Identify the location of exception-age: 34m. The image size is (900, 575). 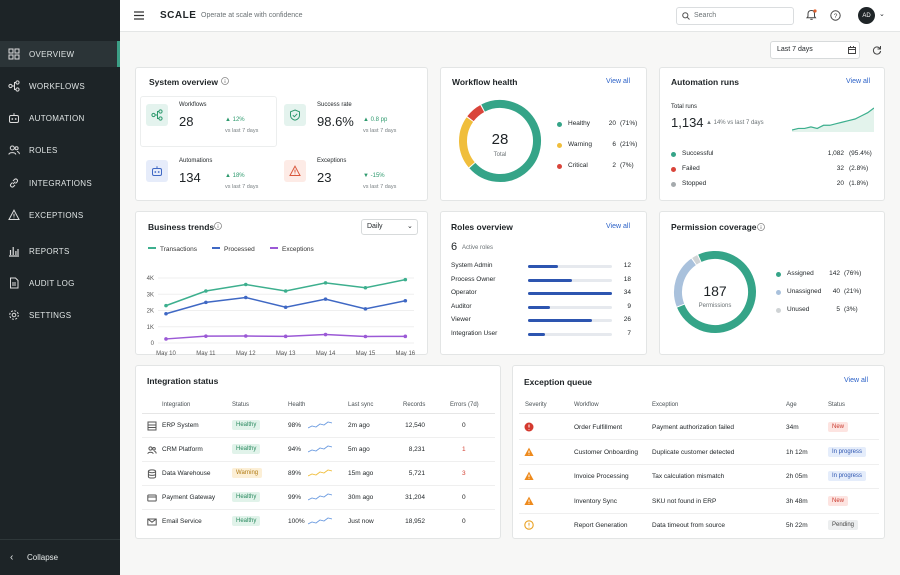
(792, 427).